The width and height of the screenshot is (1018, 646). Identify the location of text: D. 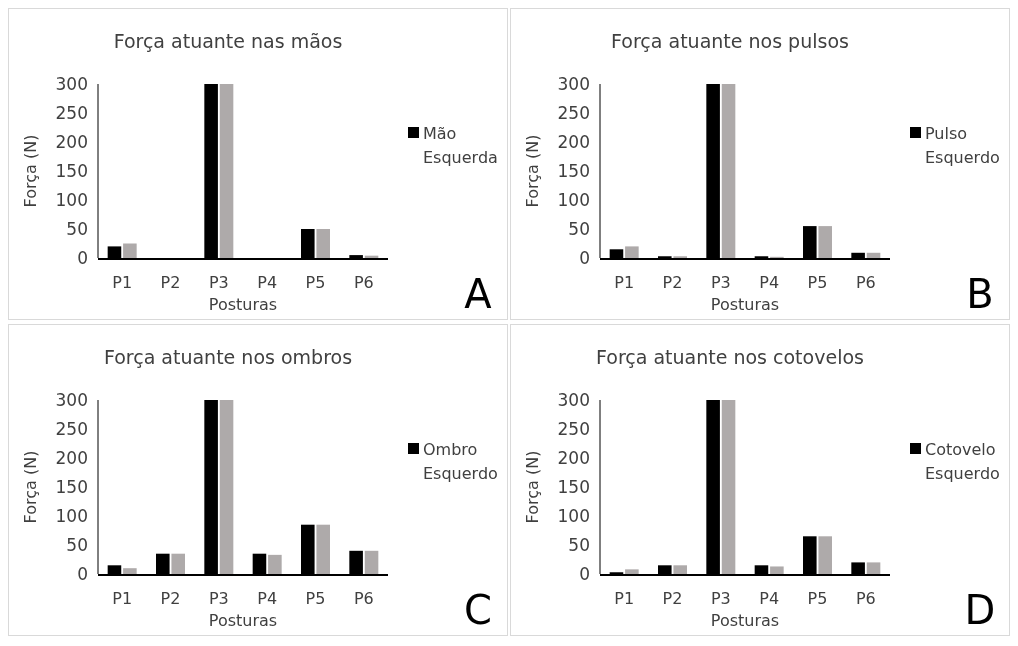
(980, 610).